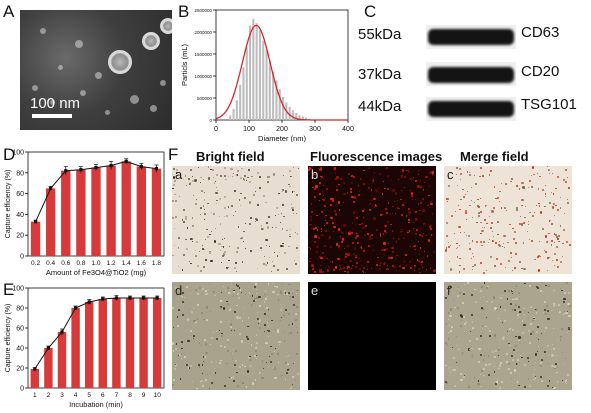 This screenshot has height=413, width=591. What do you see at coordinates (20, 194) in the screenshot?
I see `chart-d-ytick-label: 60` at bounding box center [20, 194].